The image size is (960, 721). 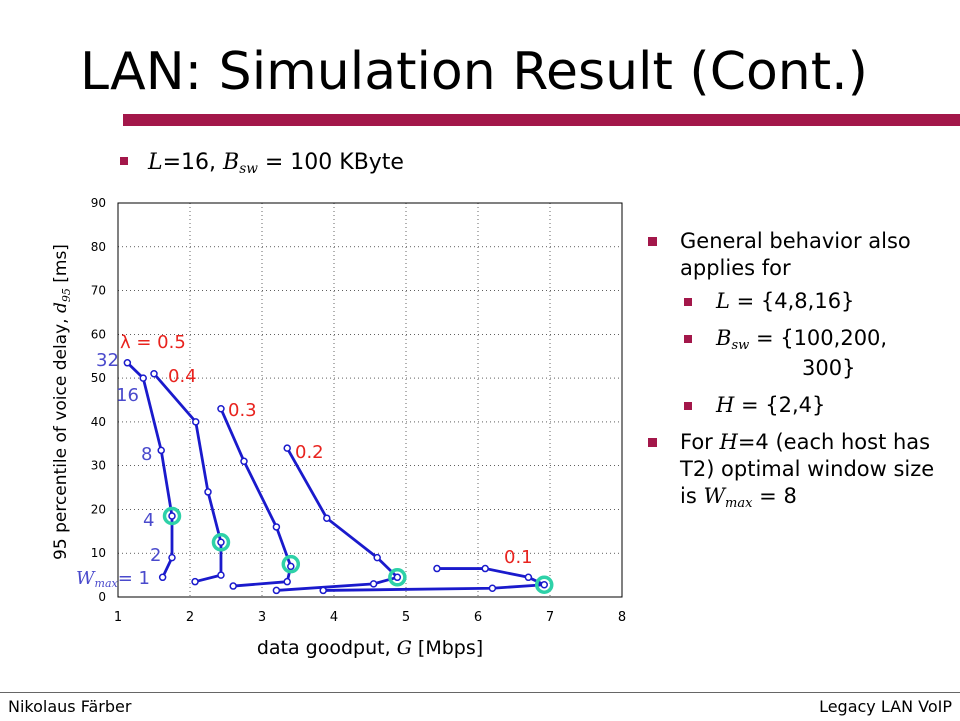 I want to click on subtitle-l-symbol: L, so click(x=155, y=162).